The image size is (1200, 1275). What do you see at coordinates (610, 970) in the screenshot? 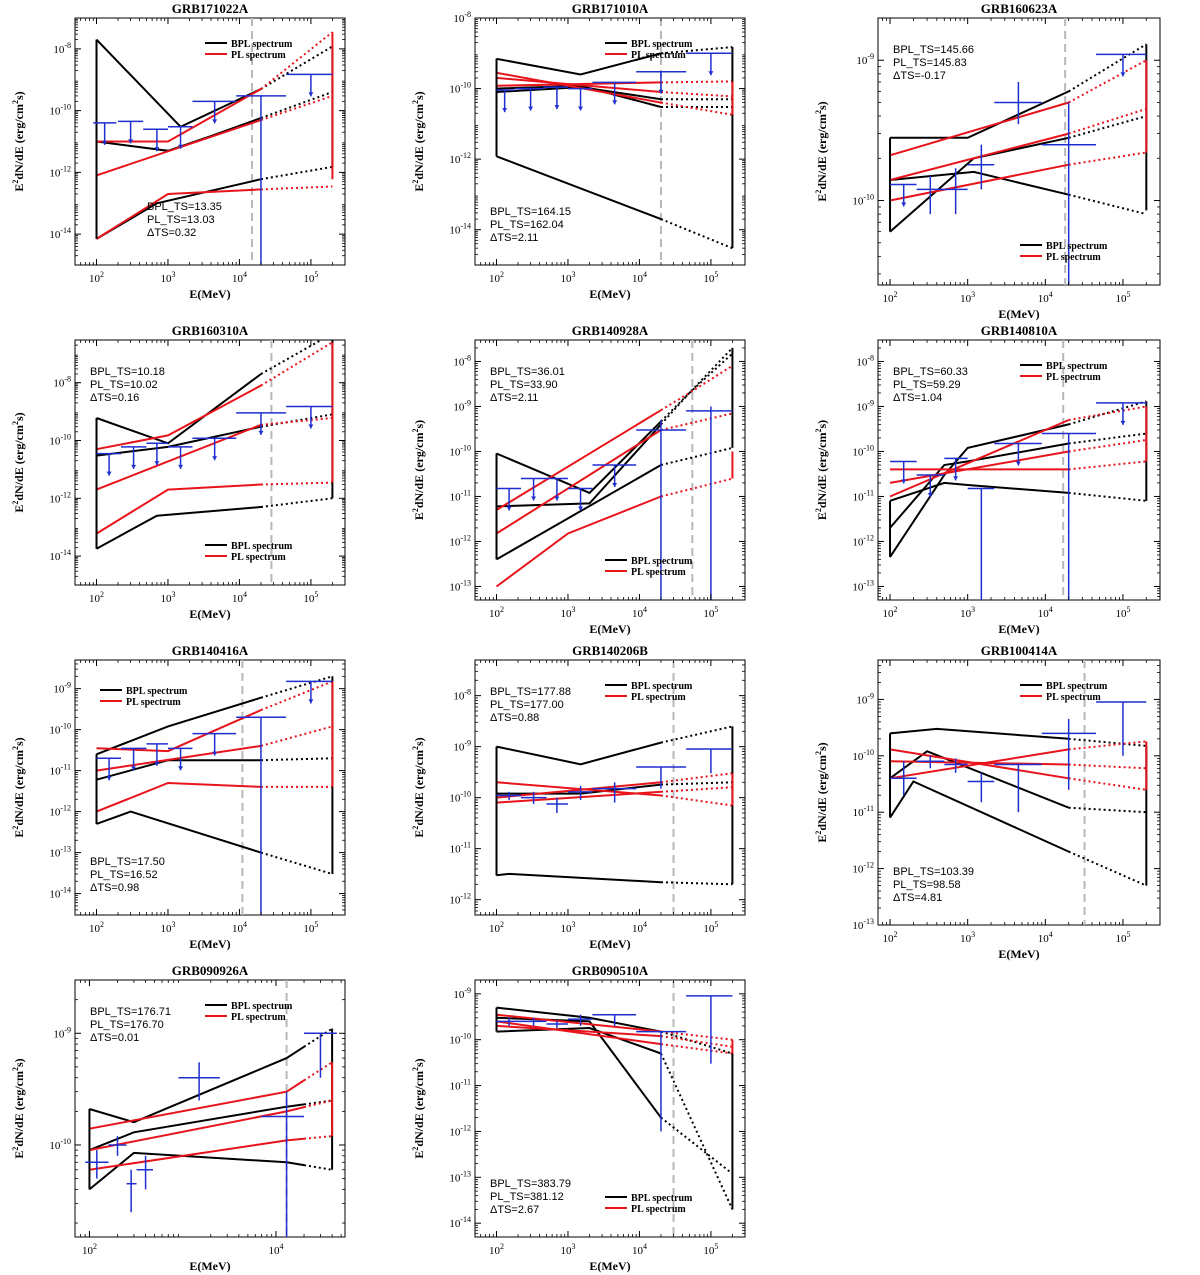
I see `panel-title: GRB090510A` at bounding box center [610, 970].